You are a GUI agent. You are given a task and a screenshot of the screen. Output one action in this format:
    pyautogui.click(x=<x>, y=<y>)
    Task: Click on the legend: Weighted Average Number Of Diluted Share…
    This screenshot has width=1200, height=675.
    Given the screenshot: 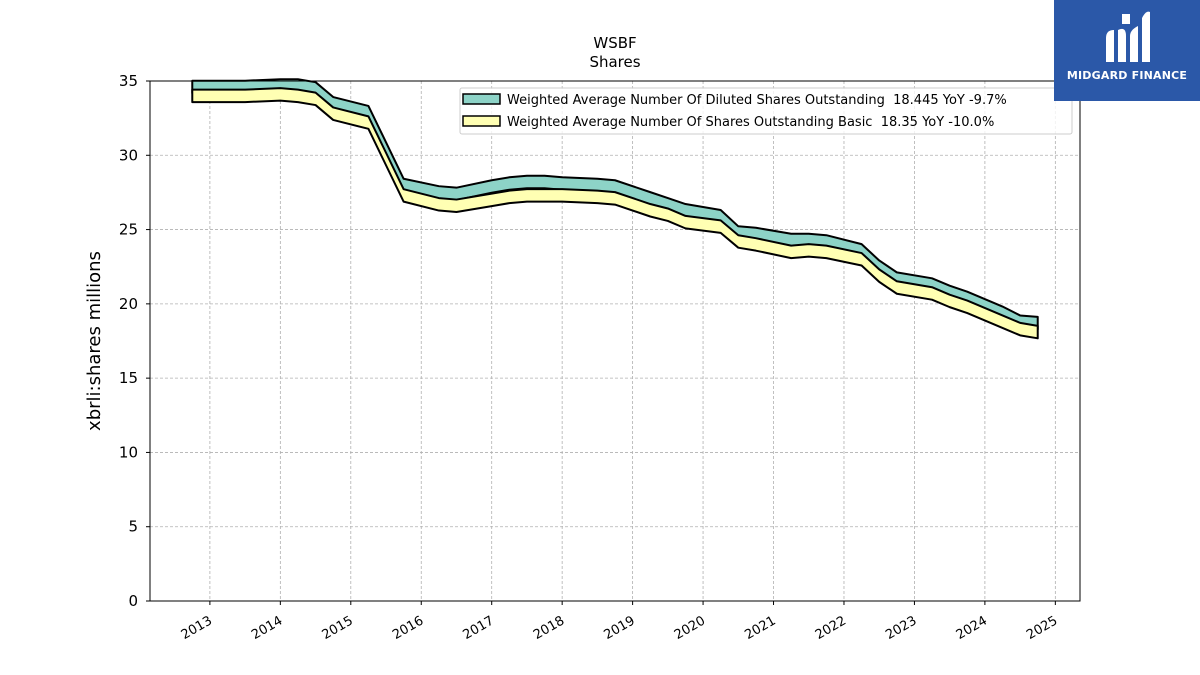 What is the action you would take?
    pyautogui.click(x=766, y=111)
    